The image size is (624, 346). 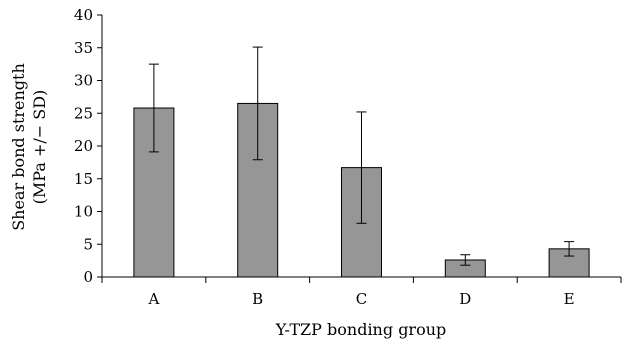 I want to click on x-axis-ticks: A B C D E, so click(x=361, y=292).